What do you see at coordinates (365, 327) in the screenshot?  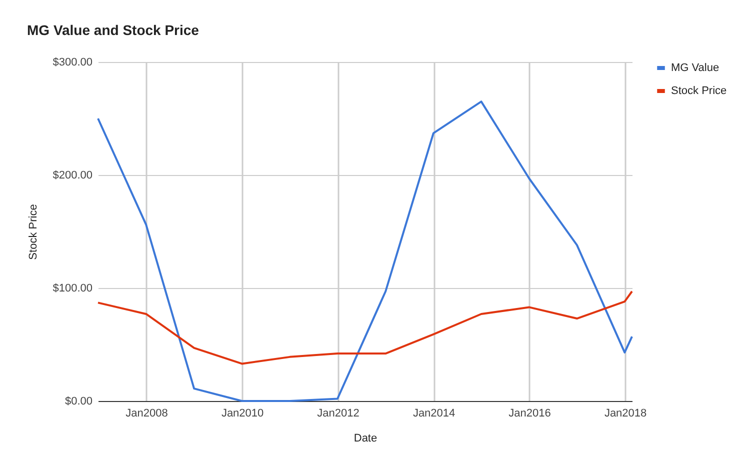 I see `line-series` at bounding box center [365, 327].